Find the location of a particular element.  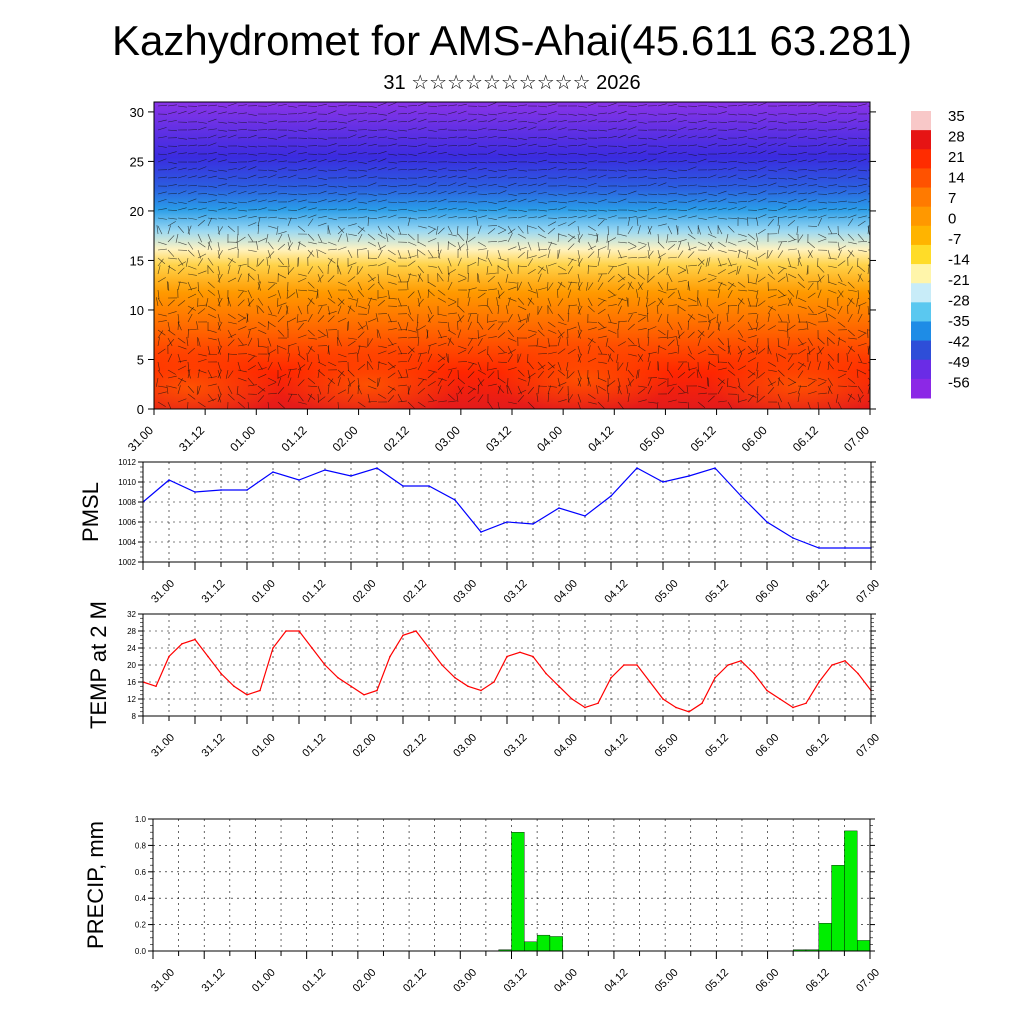

heatmap-ytick-label: 10 is located at coordinates (137, 310).